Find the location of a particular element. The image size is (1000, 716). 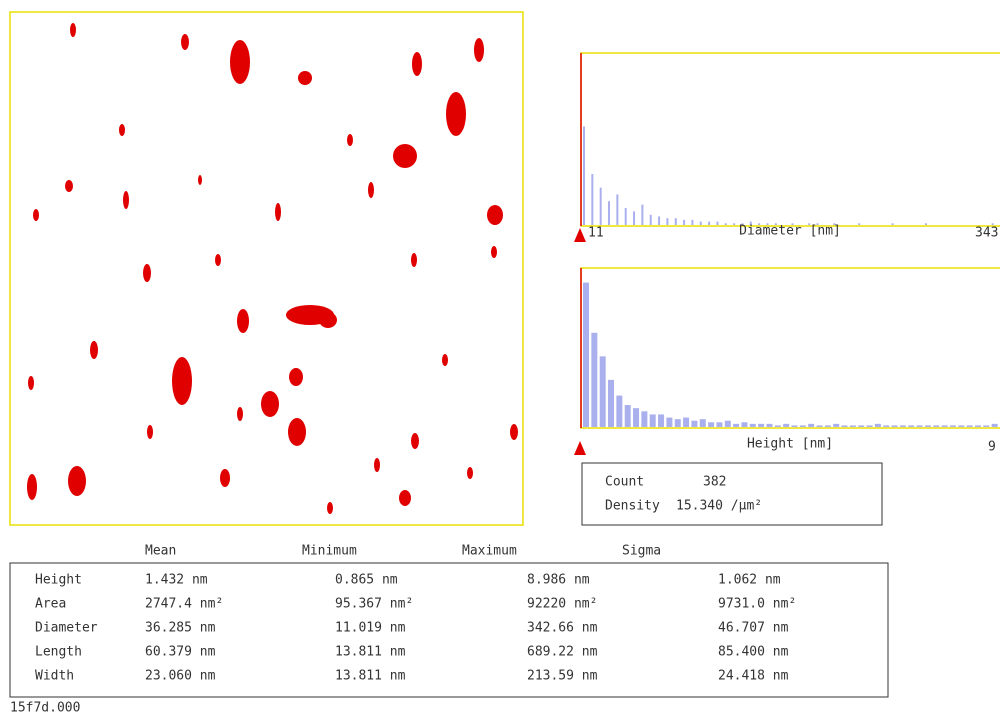

axis-label: Diameter [nm] is located at coordinates (790, 231).